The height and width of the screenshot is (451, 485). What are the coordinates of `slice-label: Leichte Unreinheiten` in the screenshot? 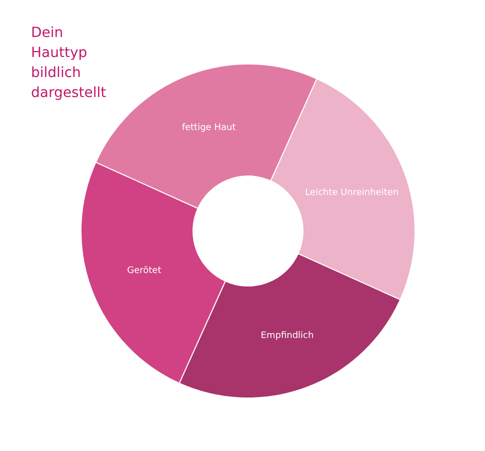 It's located at (352, 193).